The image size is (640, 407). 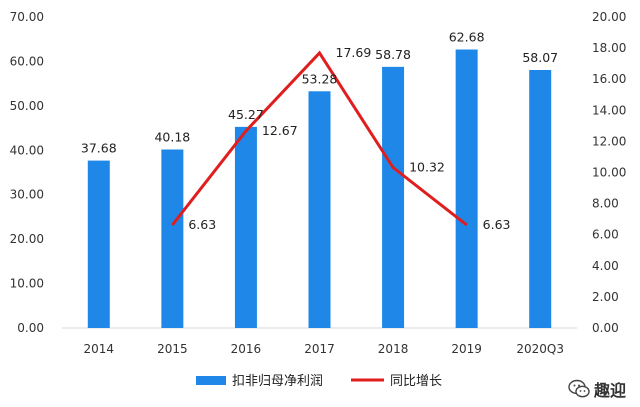 What do you see at coordinates (30, 328) in the screenshot?
I see `left-tick-label: 0.00` at bounding box center [30, 328].